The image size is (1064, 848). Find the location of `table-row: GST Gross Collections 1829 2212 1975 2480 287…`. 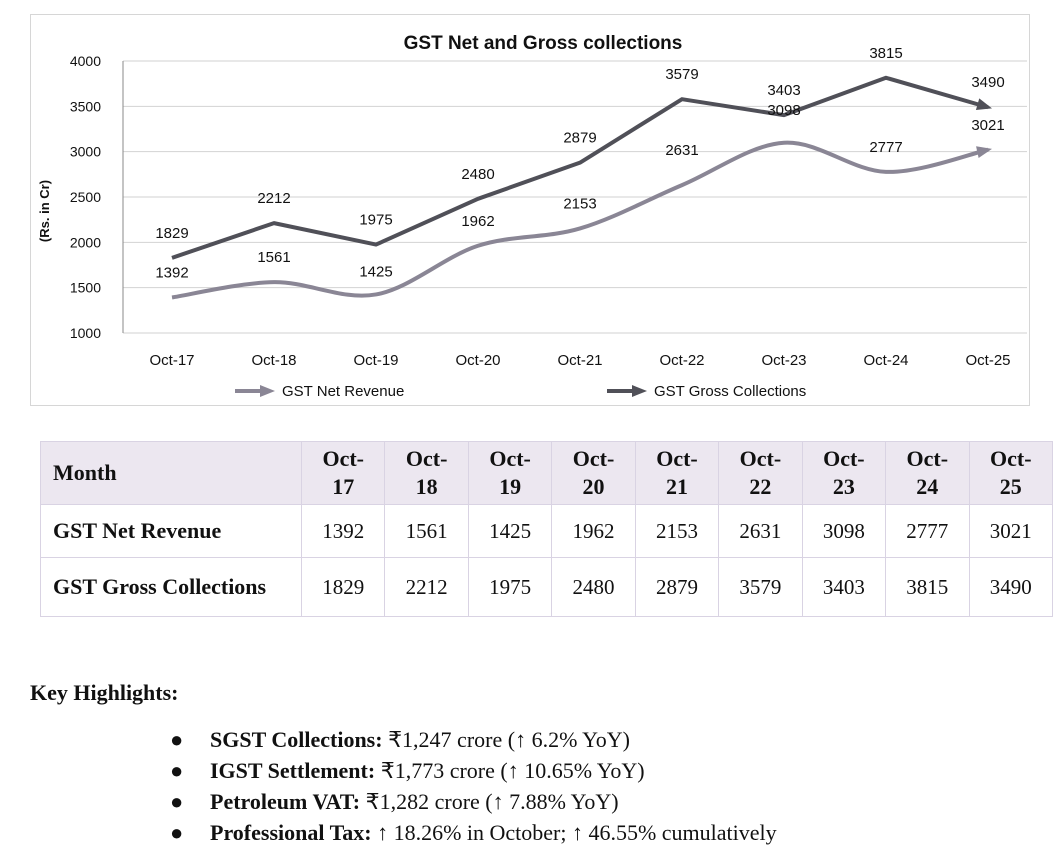

table-row: GST Gross Collections 1829 2212 1975 2480 287… is located at coordinates (546, 587).